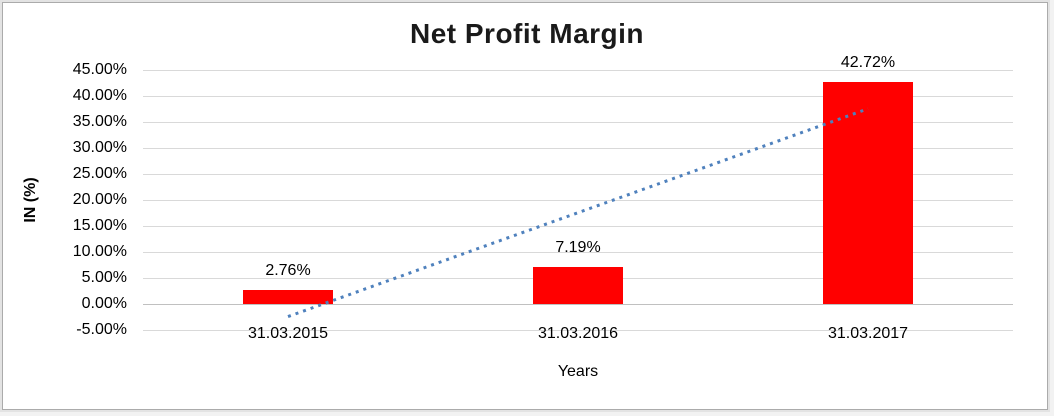 The image size is (1054, 416). I want to click on y-tick-label: 30.00%, so click(99, 147).